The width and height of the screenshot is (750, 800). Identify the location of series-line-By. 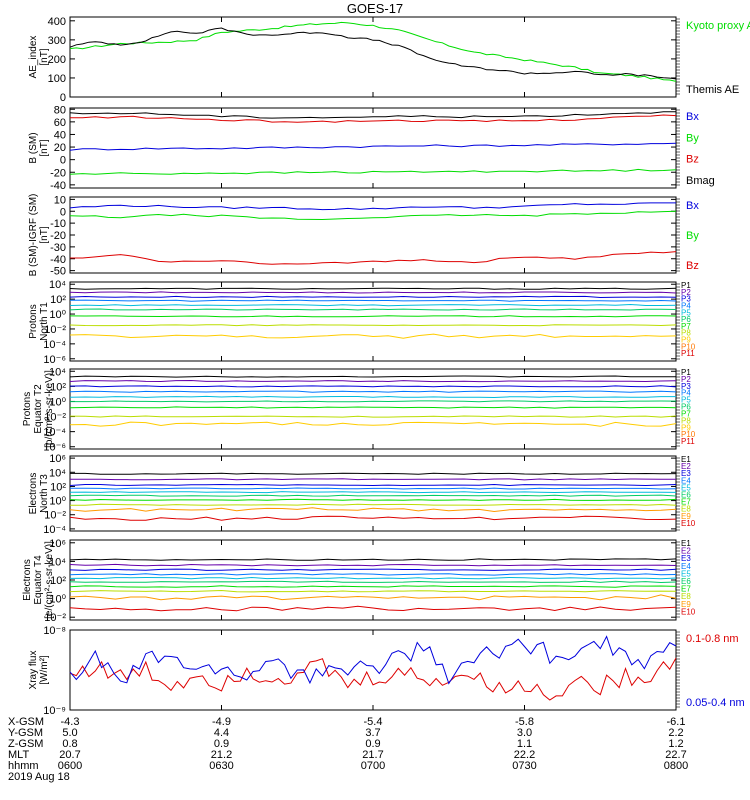
(373, 171).